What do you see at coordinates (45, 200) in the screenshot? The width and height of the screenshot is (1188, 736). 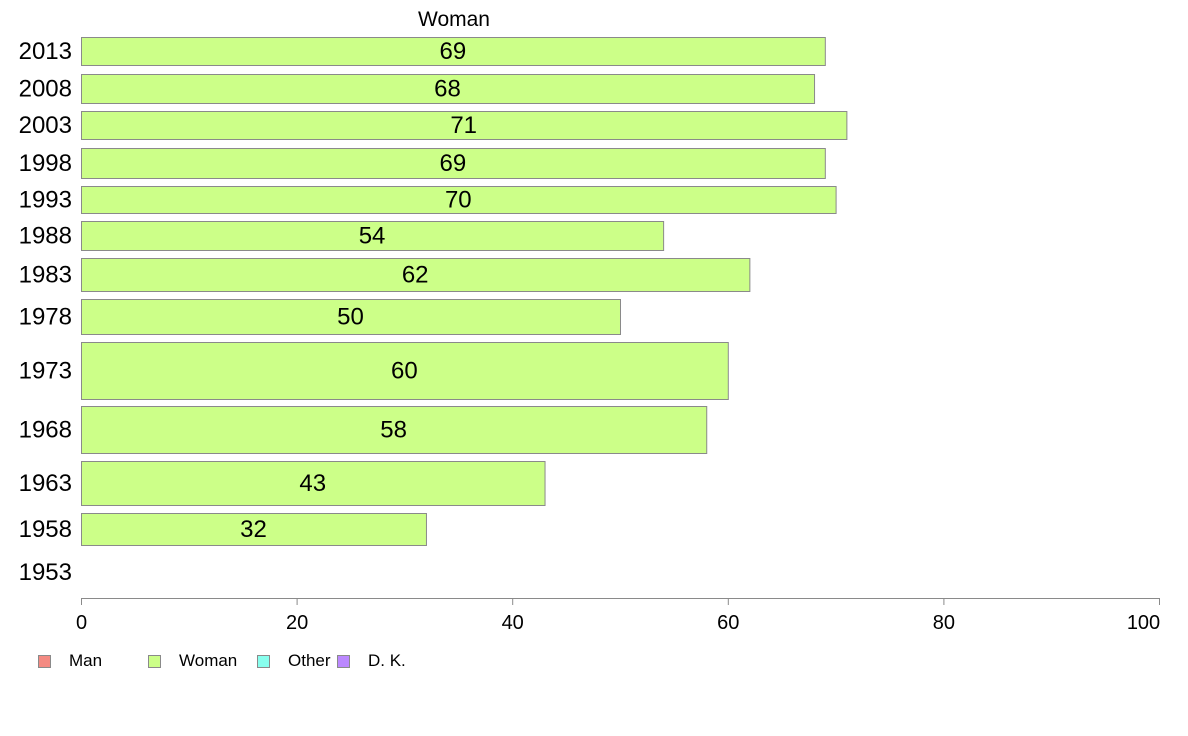 I see `year-label: 1993` at bounding box center [45, 200].